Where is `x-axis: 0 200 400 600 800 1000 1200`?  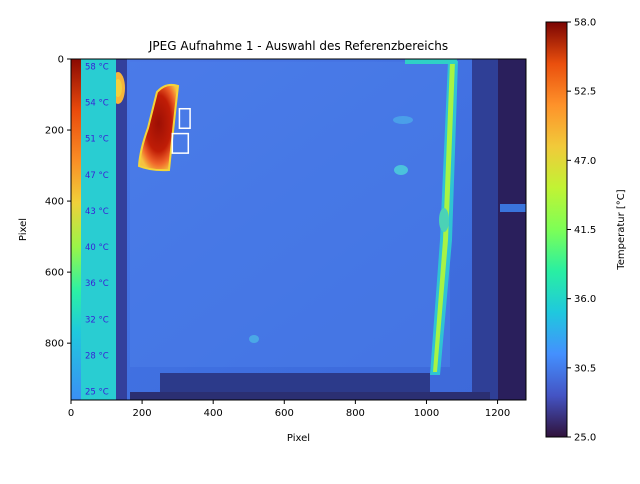 x-axis: 0 200 400 600 800 1000 1200 is located at coordinates (289, 409).